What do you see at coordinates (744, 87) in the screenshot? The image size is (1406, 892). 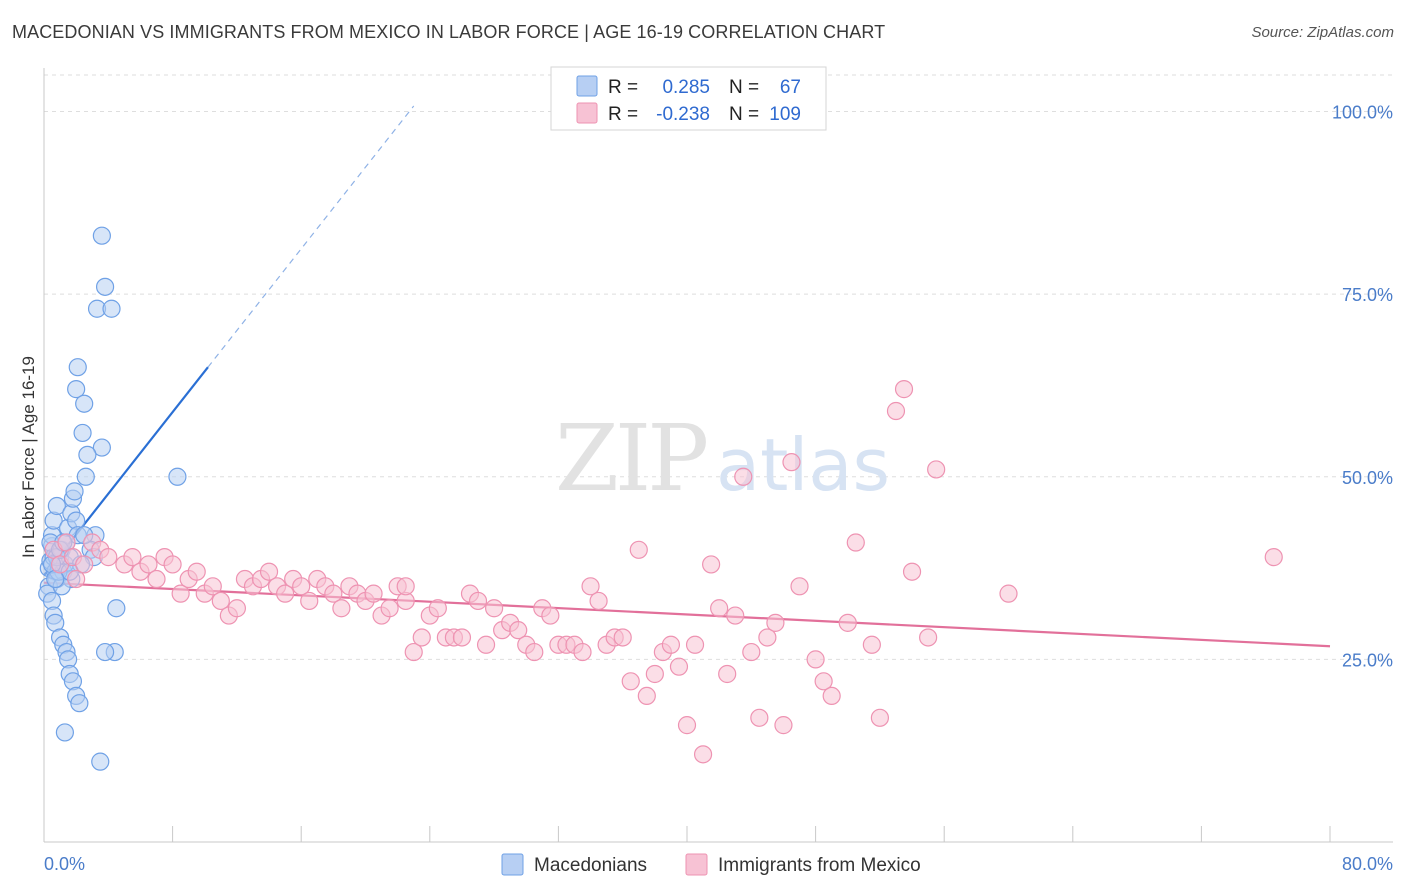 I see `legend-n-label-0: N =` at bounding box center [744, 87].